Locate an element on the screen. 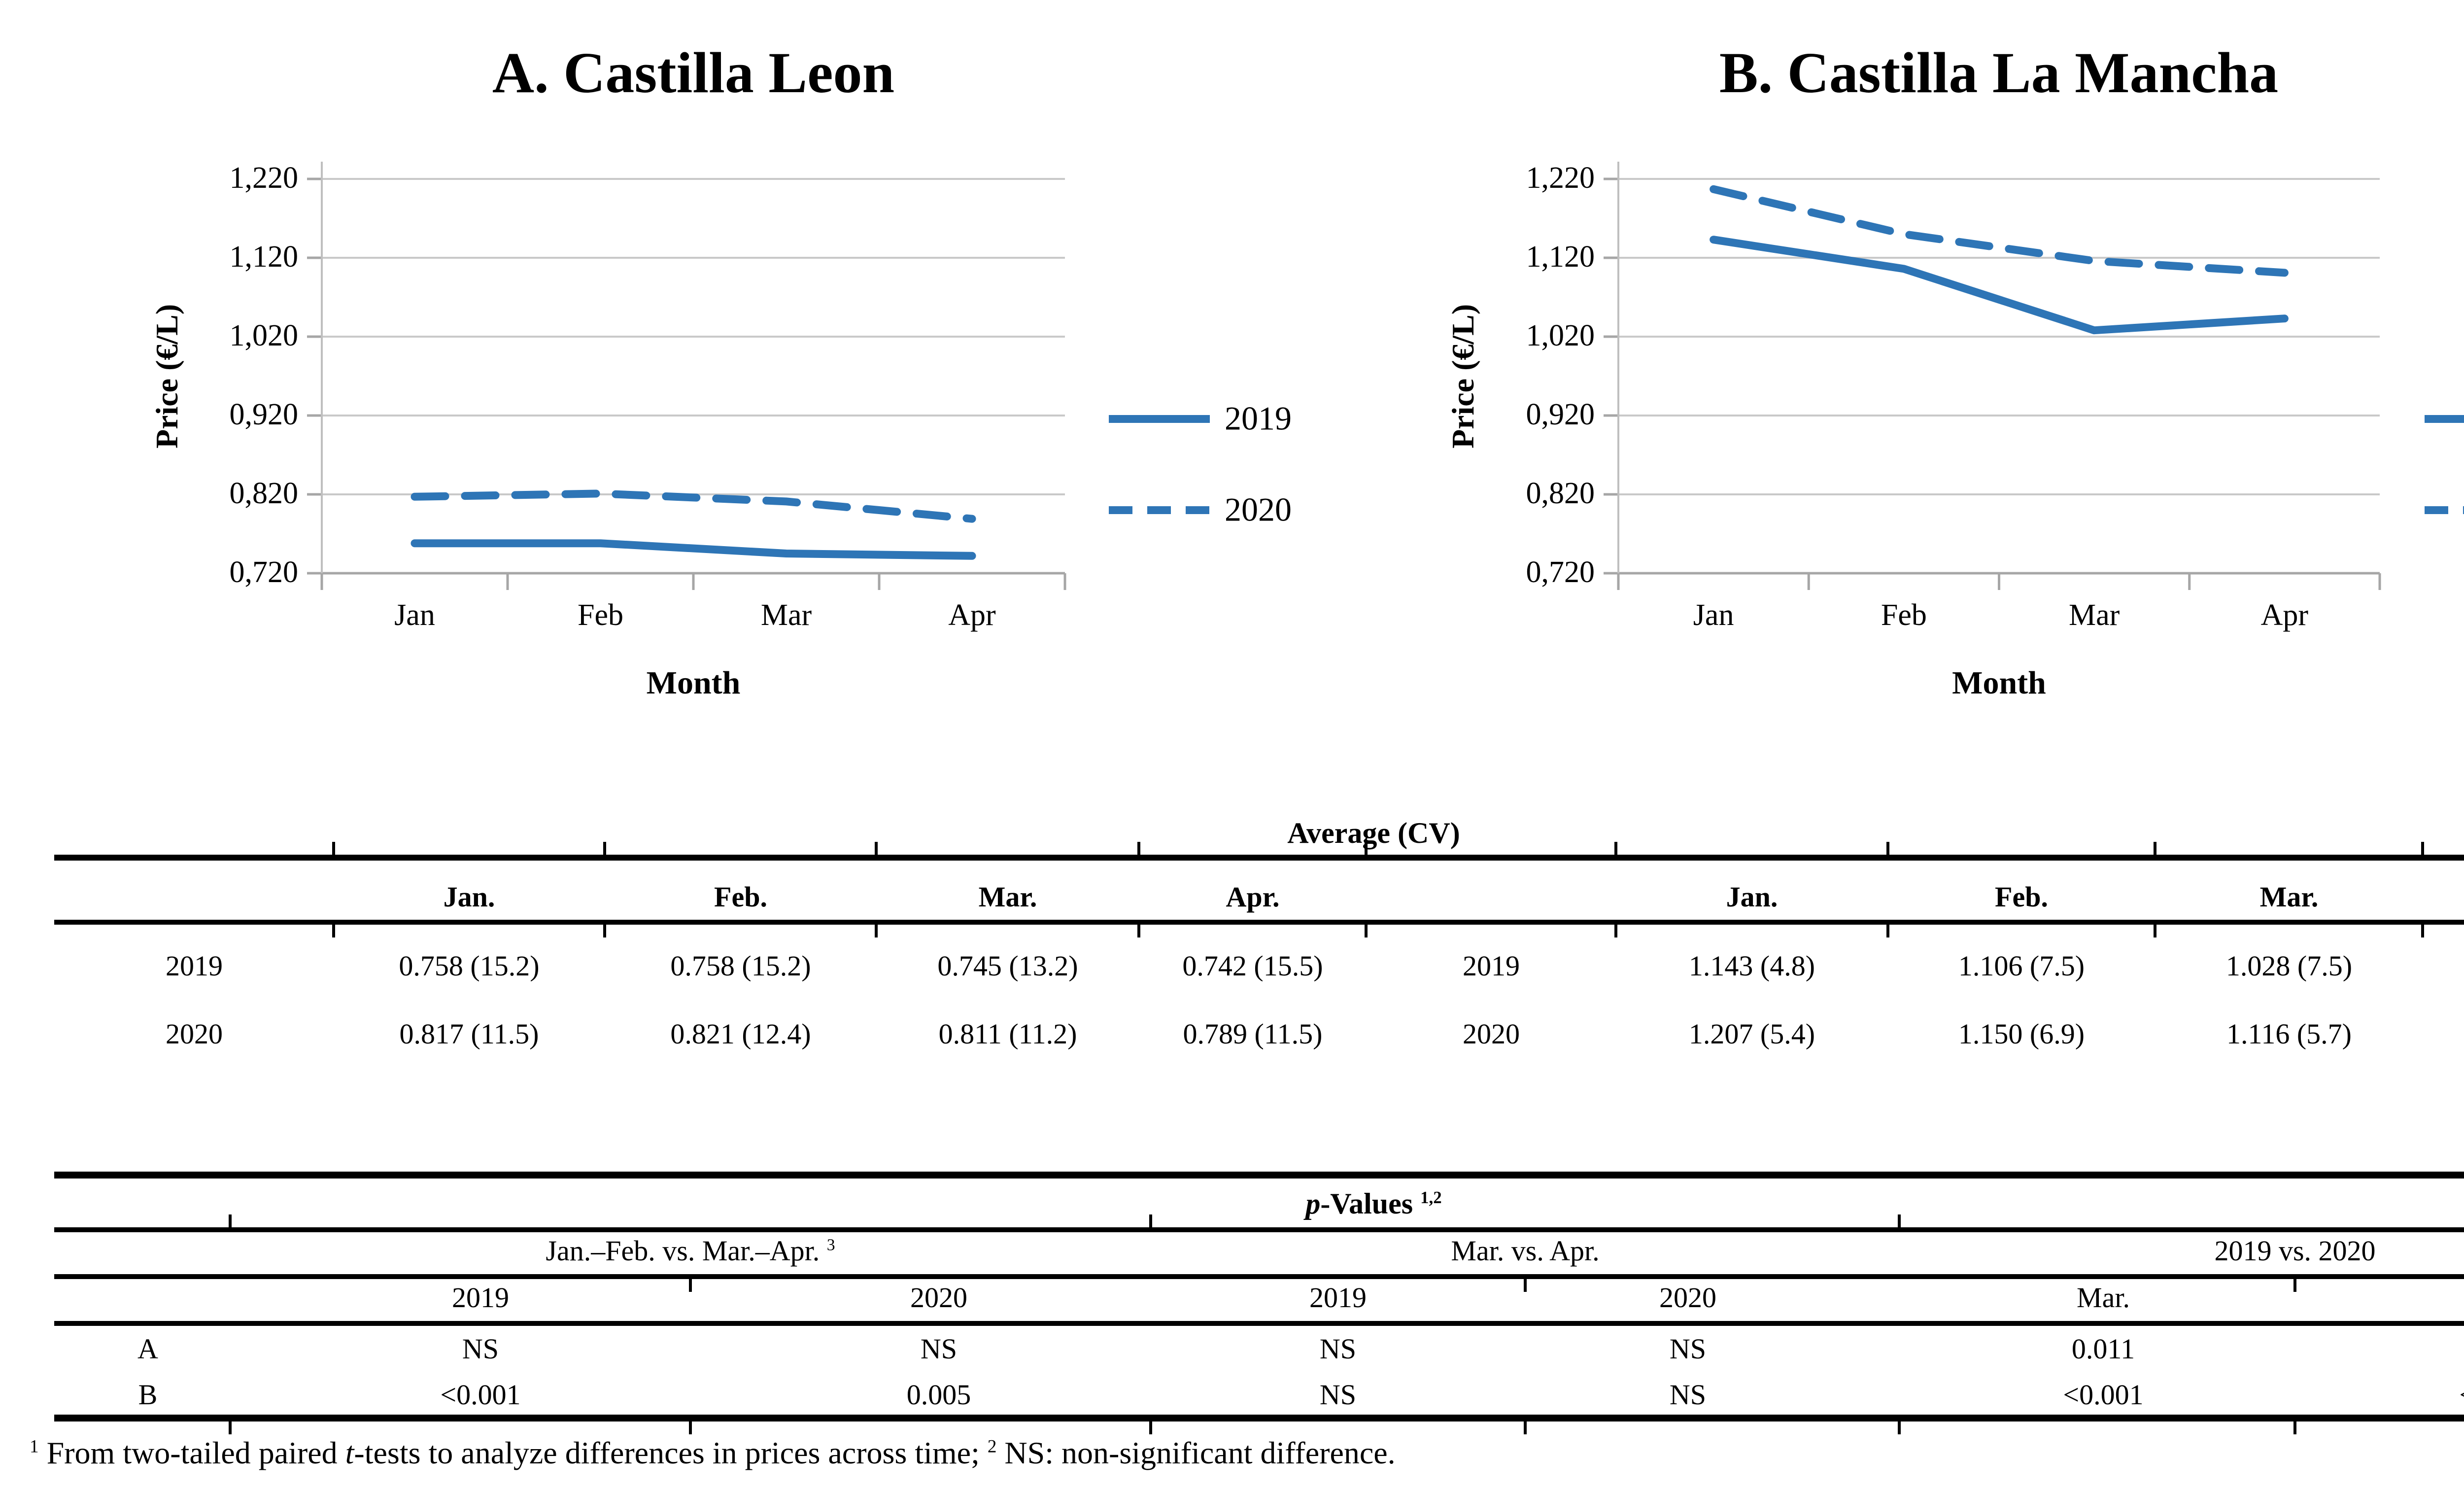  average-value-cell: 1.106 (7.5) is located at coordinates (2021, 966).